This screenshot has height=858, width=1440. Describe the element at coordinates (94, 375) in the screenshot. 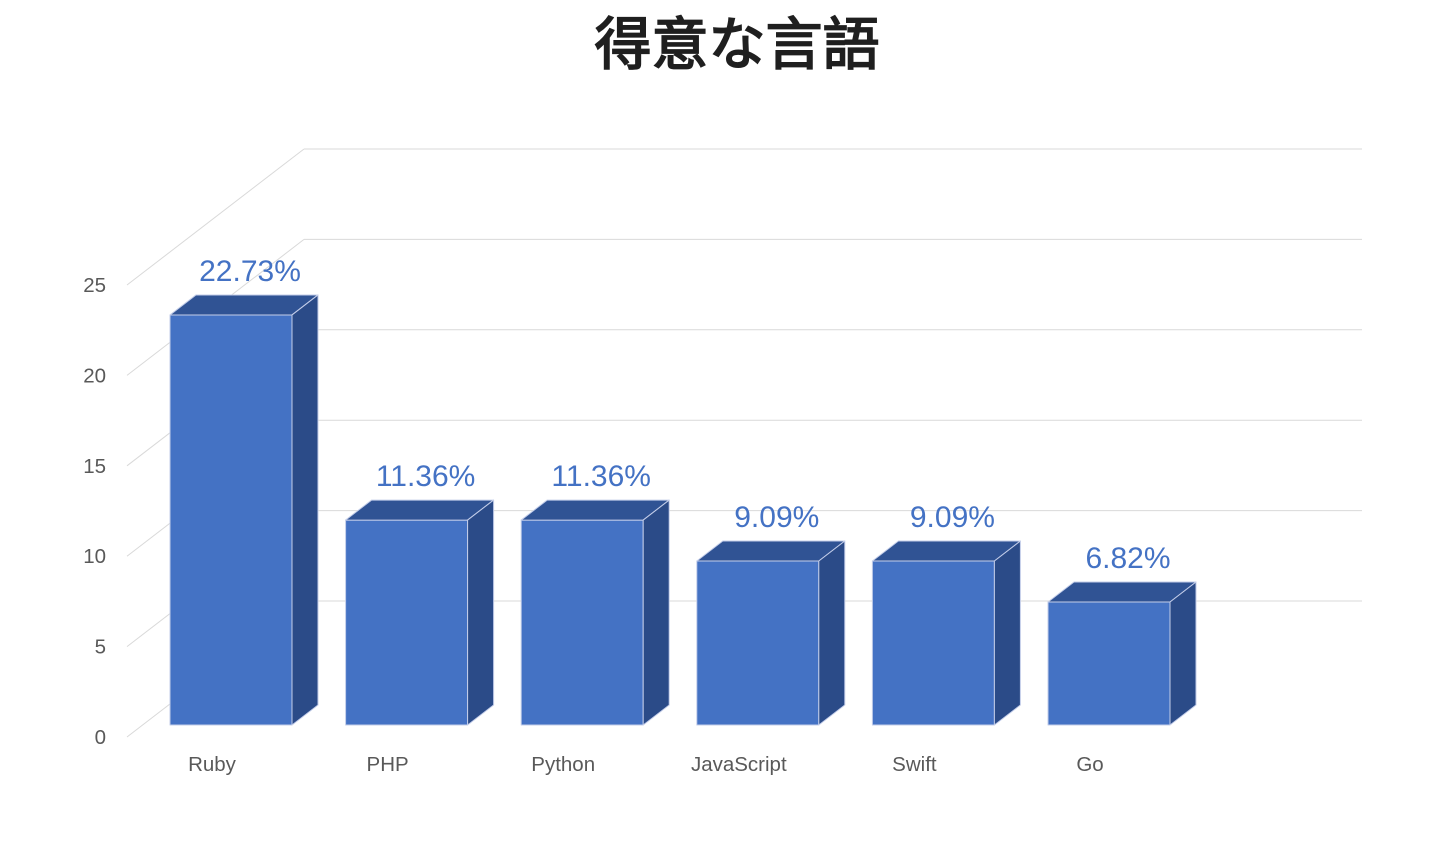

I see `y-axis-tick-label: 20` at that location.